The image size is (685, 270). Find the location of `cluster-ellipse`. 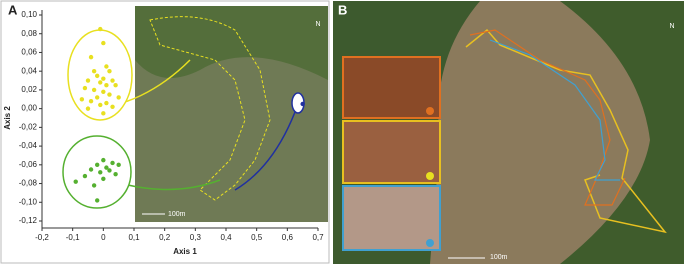

cluster-ellipse is located at coordinates (97, 172).